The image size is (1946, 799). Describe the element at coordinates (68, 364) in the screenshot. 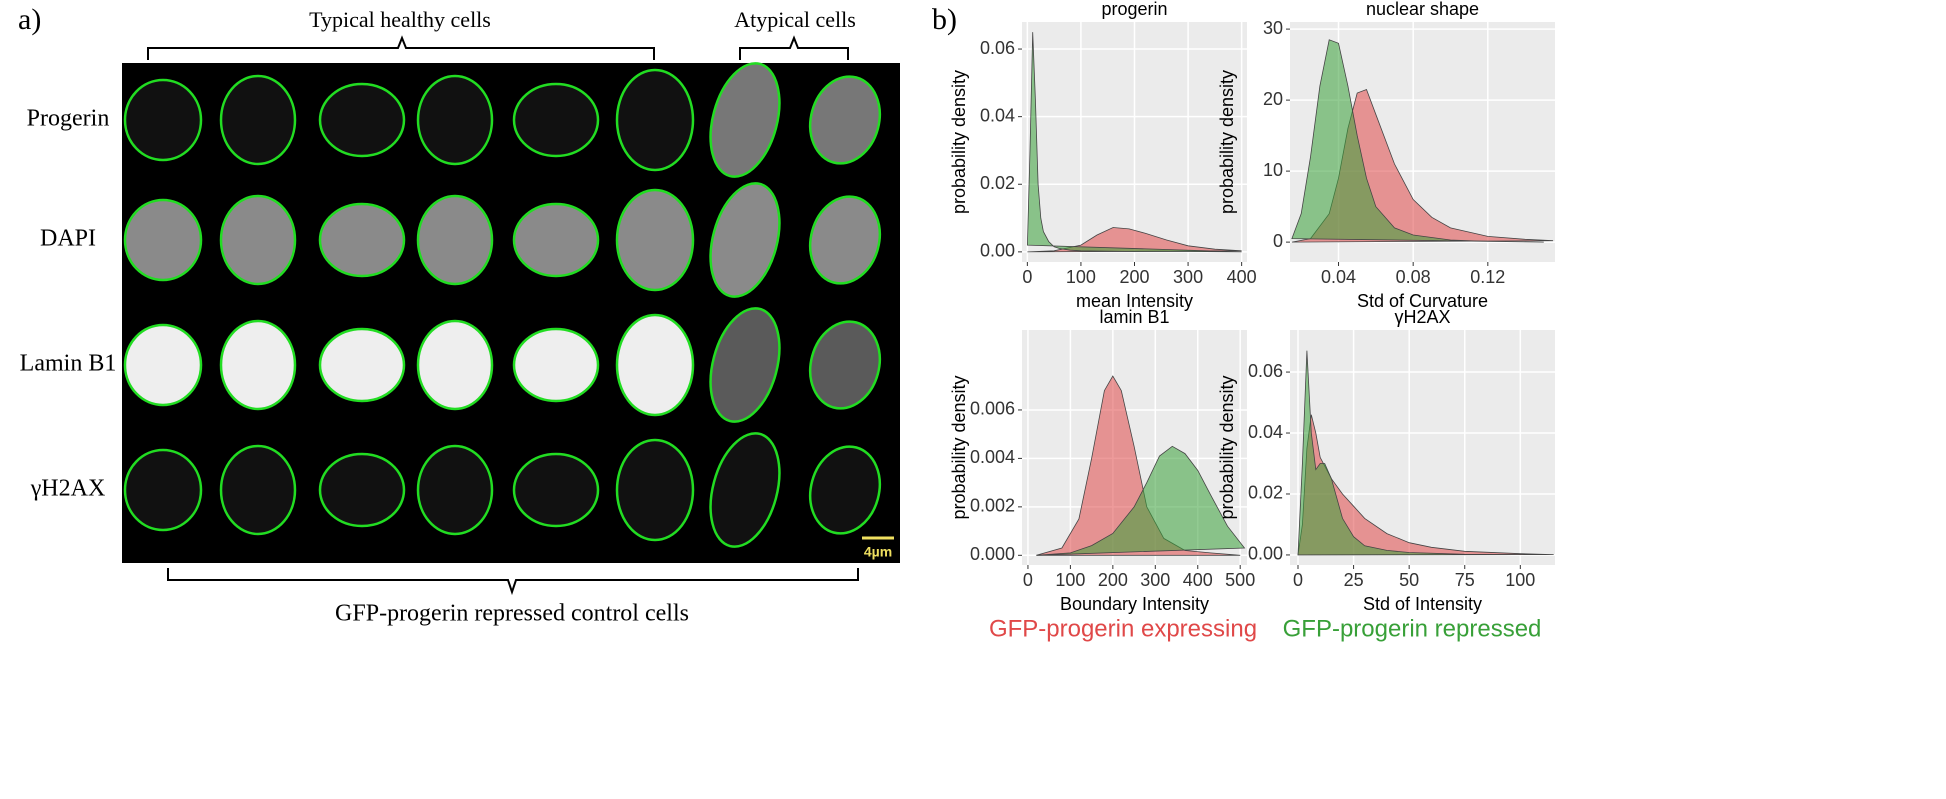

I see `row-label: Lamin B1` at that location.